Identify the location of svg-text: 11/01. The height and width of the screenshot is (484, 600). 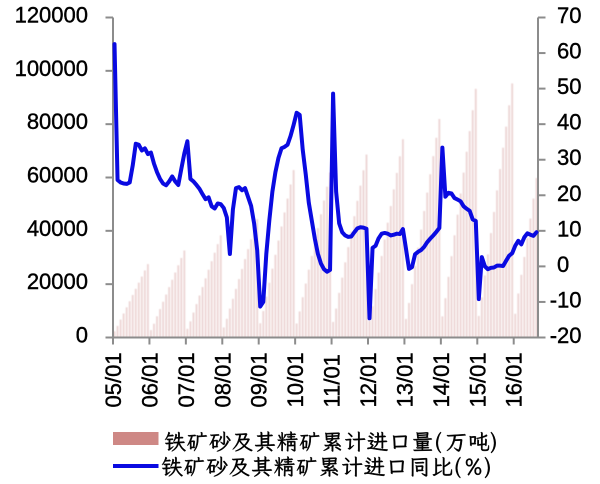
(332, 380).